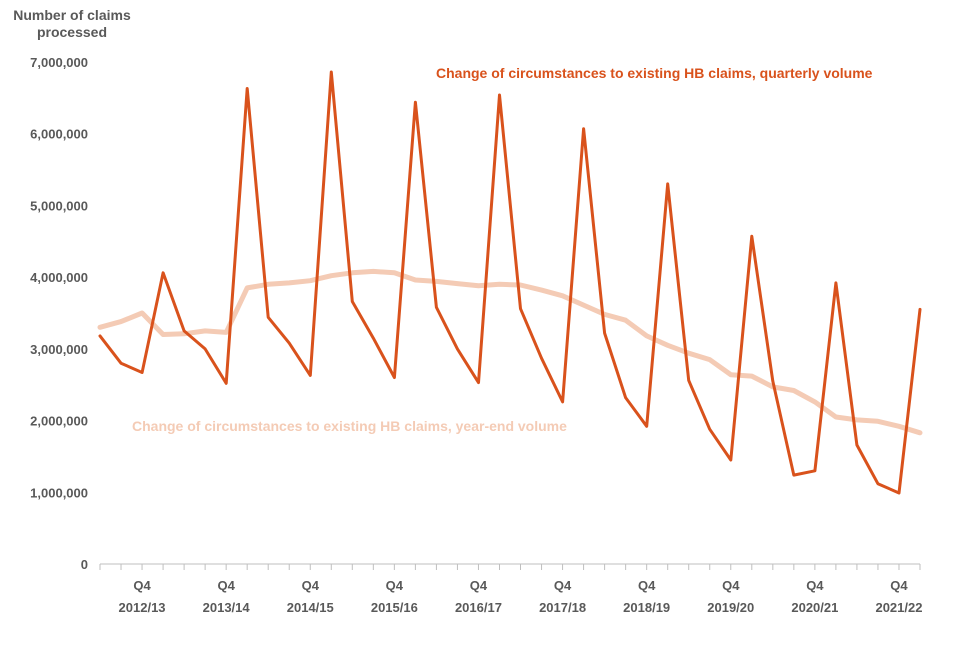  I want to click on x-tick-year-label: 2012/13, so click(142, 607).